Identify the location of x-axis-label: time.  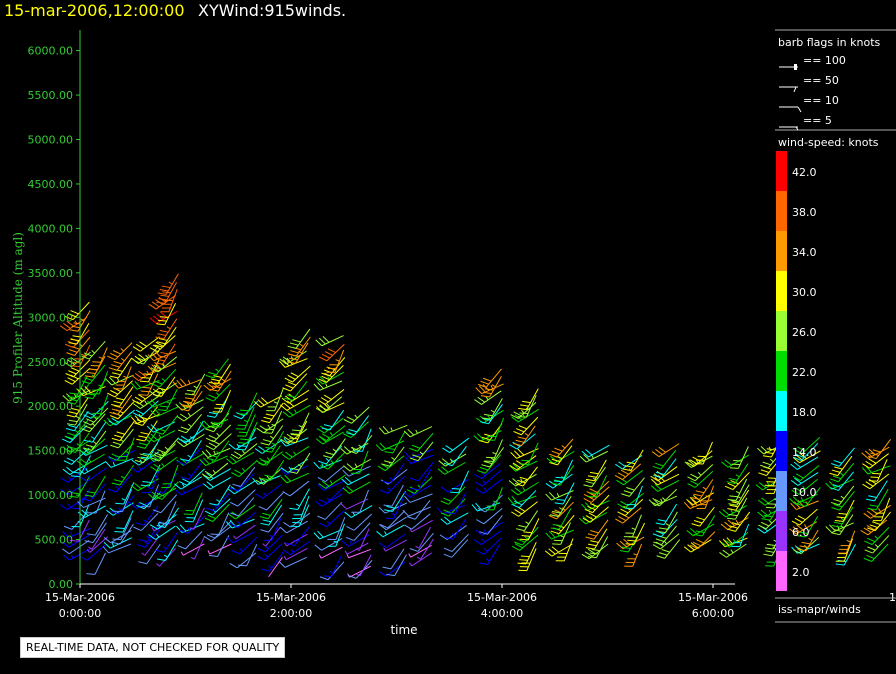
(403, 630).